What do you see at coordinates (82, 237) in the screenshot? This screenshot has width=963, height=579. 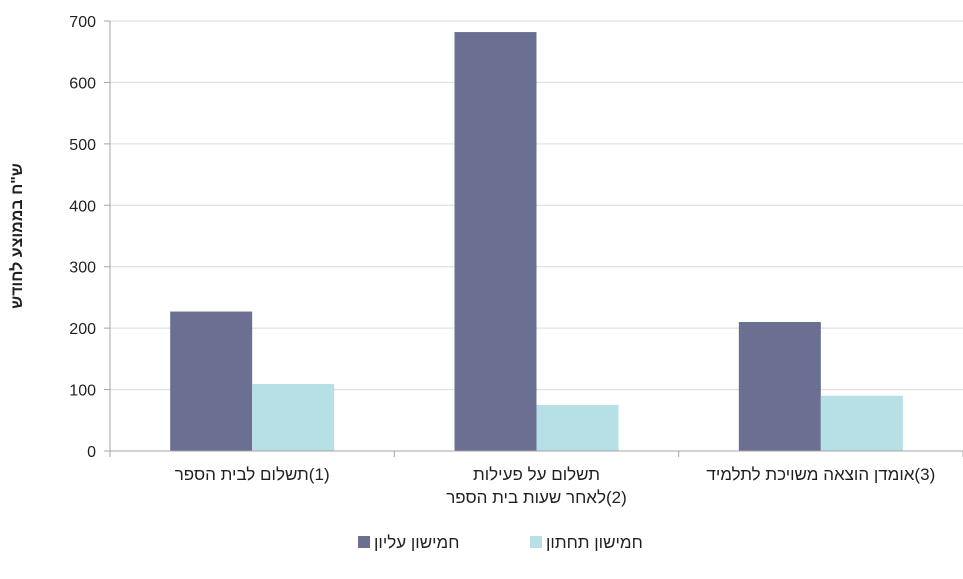 I see `y-tick-labels: 0 100 200 300 400 500 600 700` at bounding box center [82, 237].